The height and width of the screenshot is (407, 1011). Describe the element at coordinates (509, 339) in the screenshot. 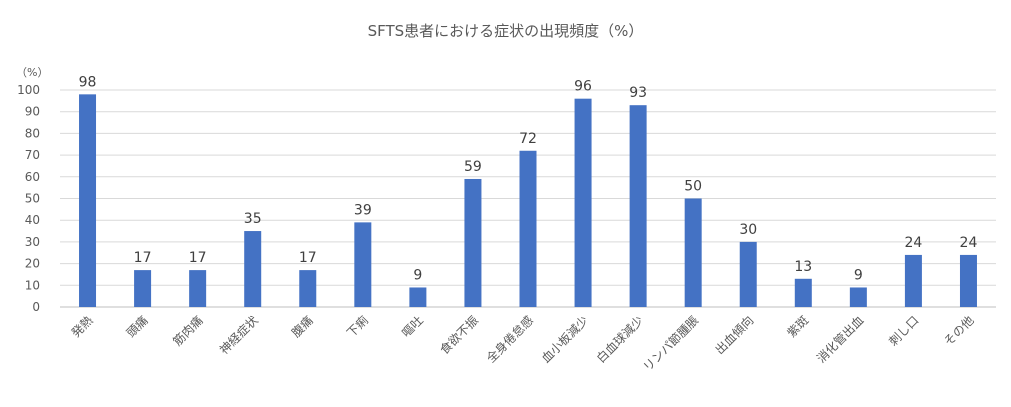

I see `x-tick-label: 全身倦怠感` at that location.